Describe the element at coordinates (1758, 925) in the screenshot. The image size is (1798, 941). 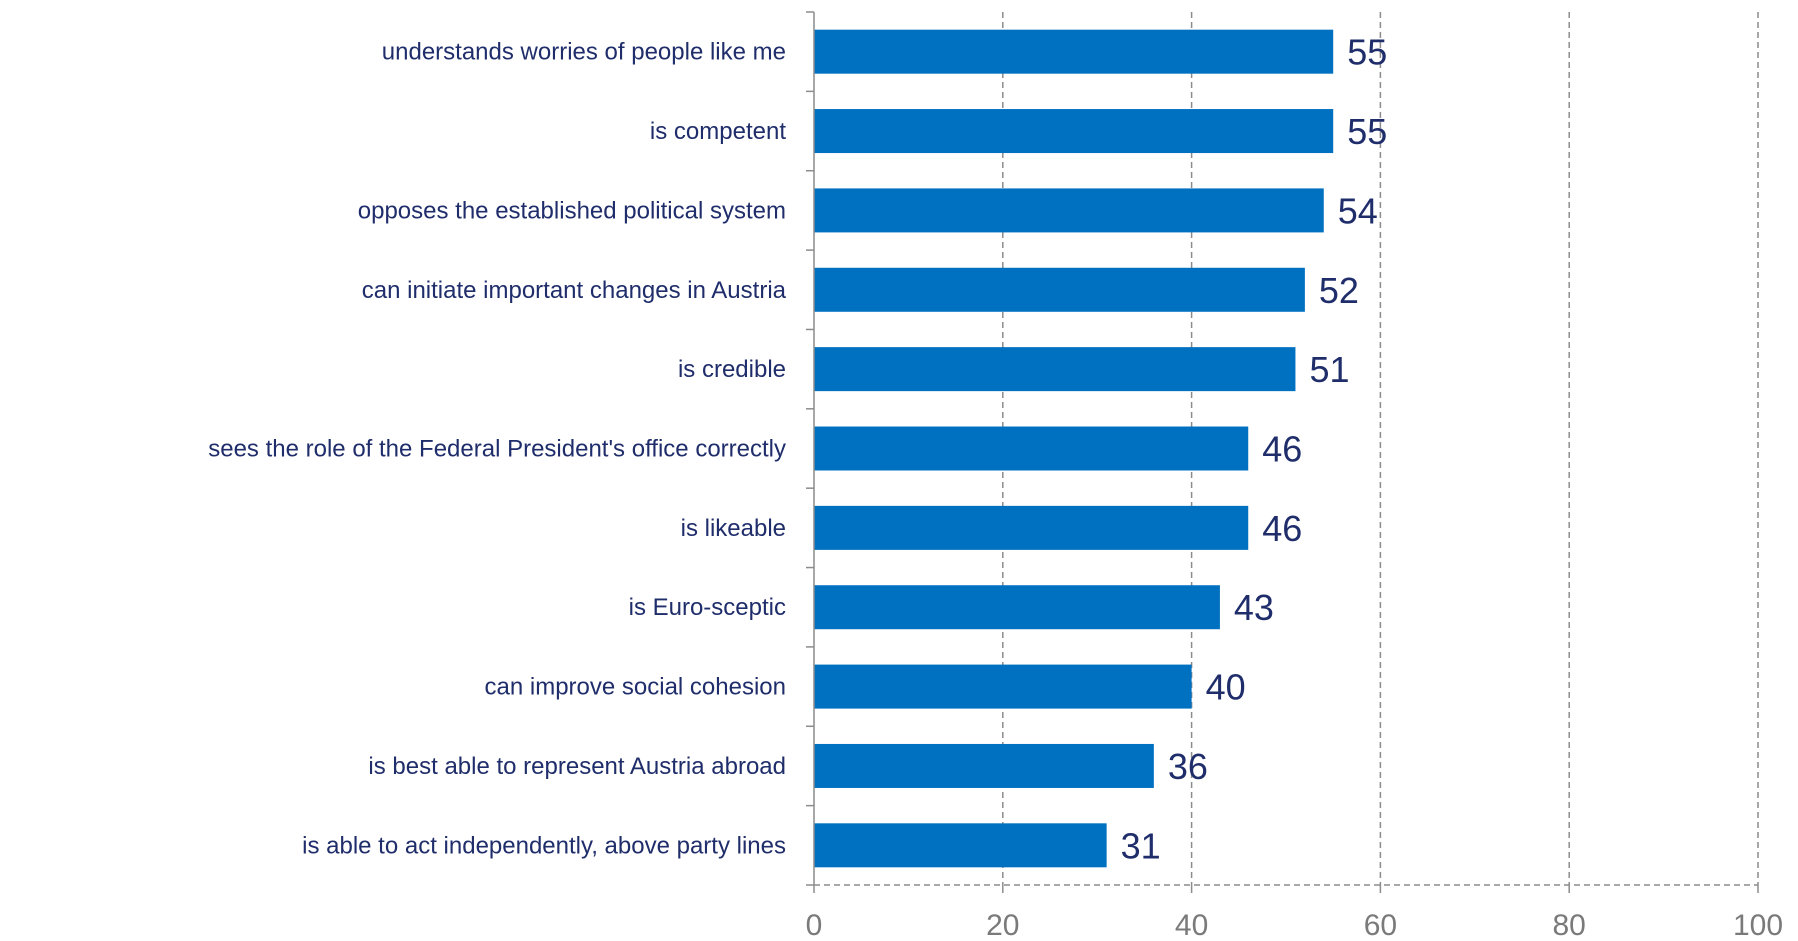
I see `x-tick-label: 100` at that location.